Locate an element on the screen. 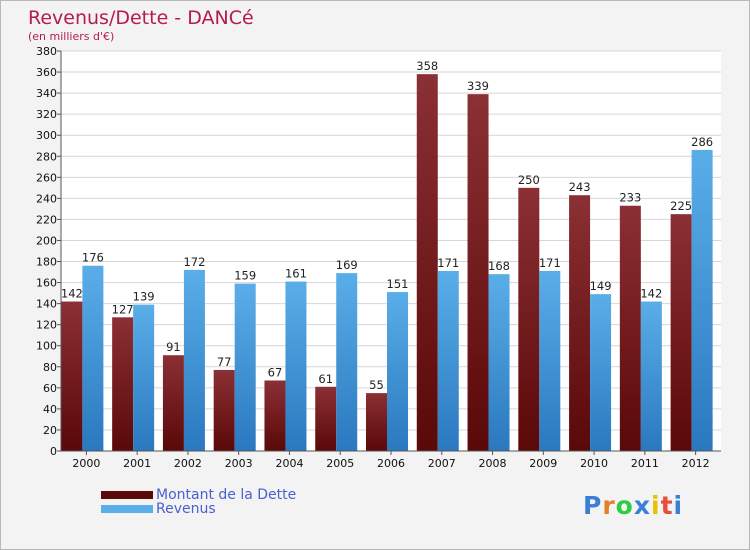 Image resolution: width=750 pixels, height=550 pixels. y-tick-label: 20 is located at coordinates (50, 430).